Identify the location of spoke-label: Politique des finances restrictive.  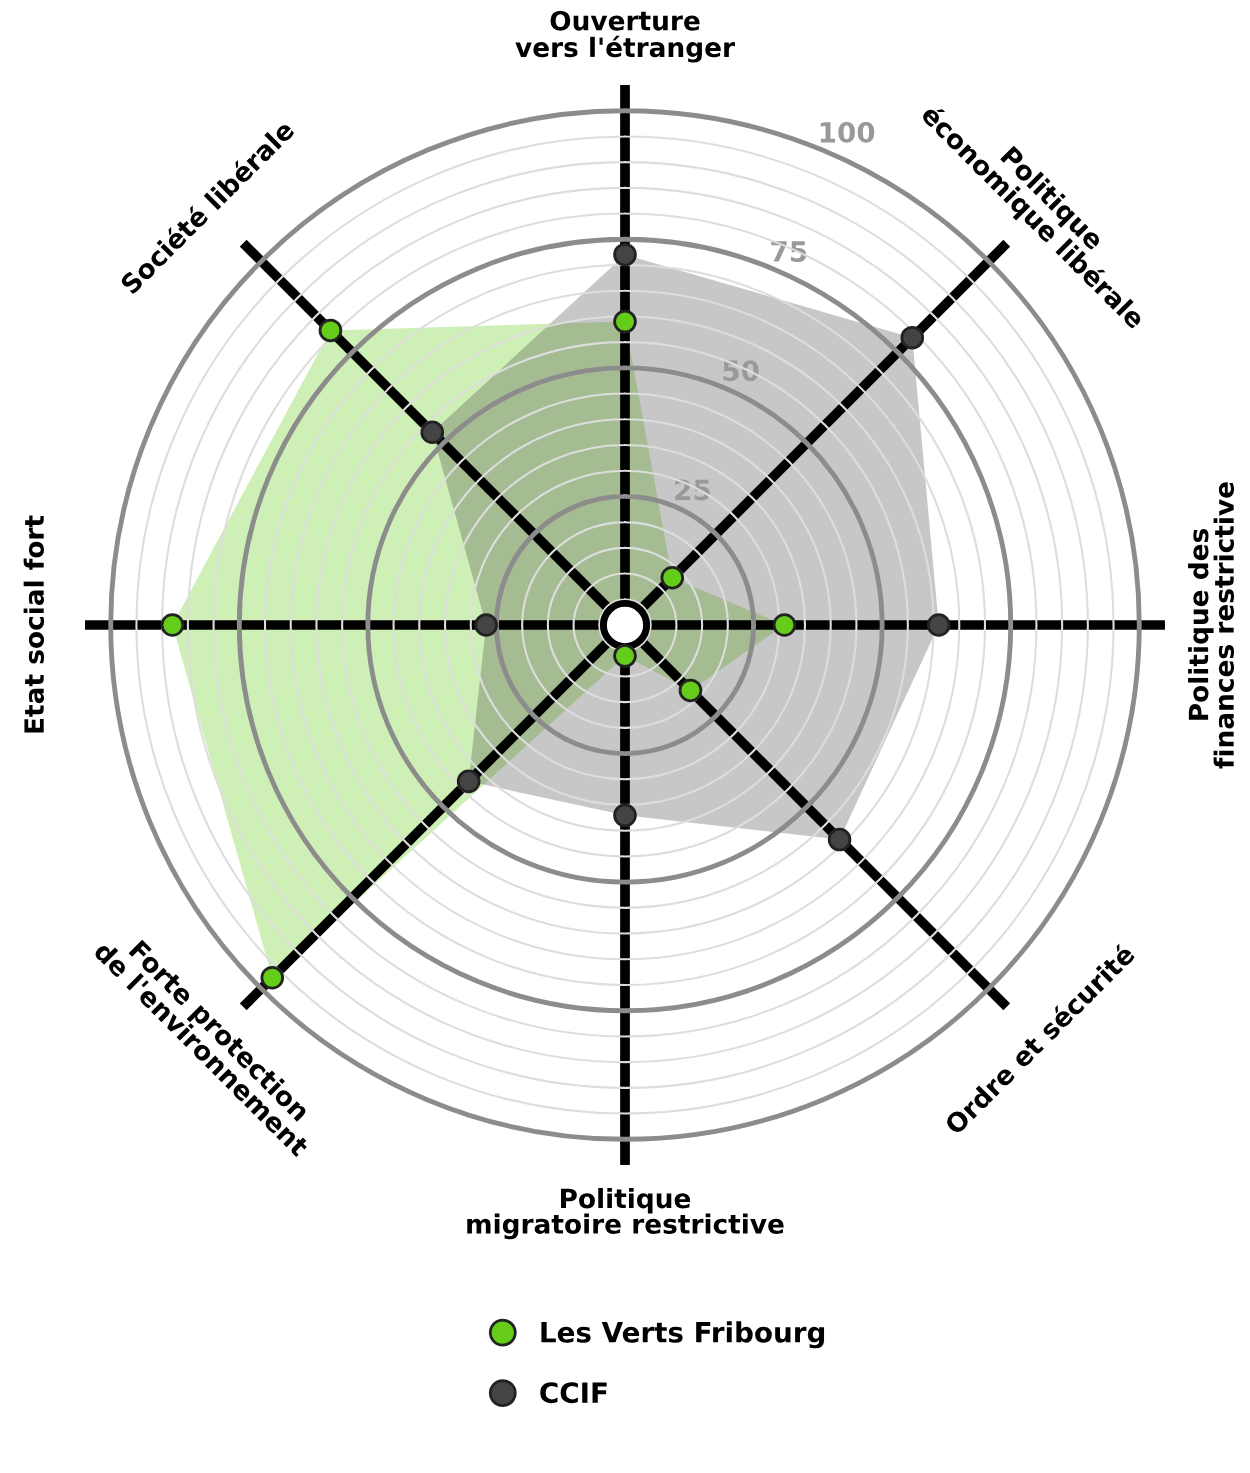
(1211, 625).